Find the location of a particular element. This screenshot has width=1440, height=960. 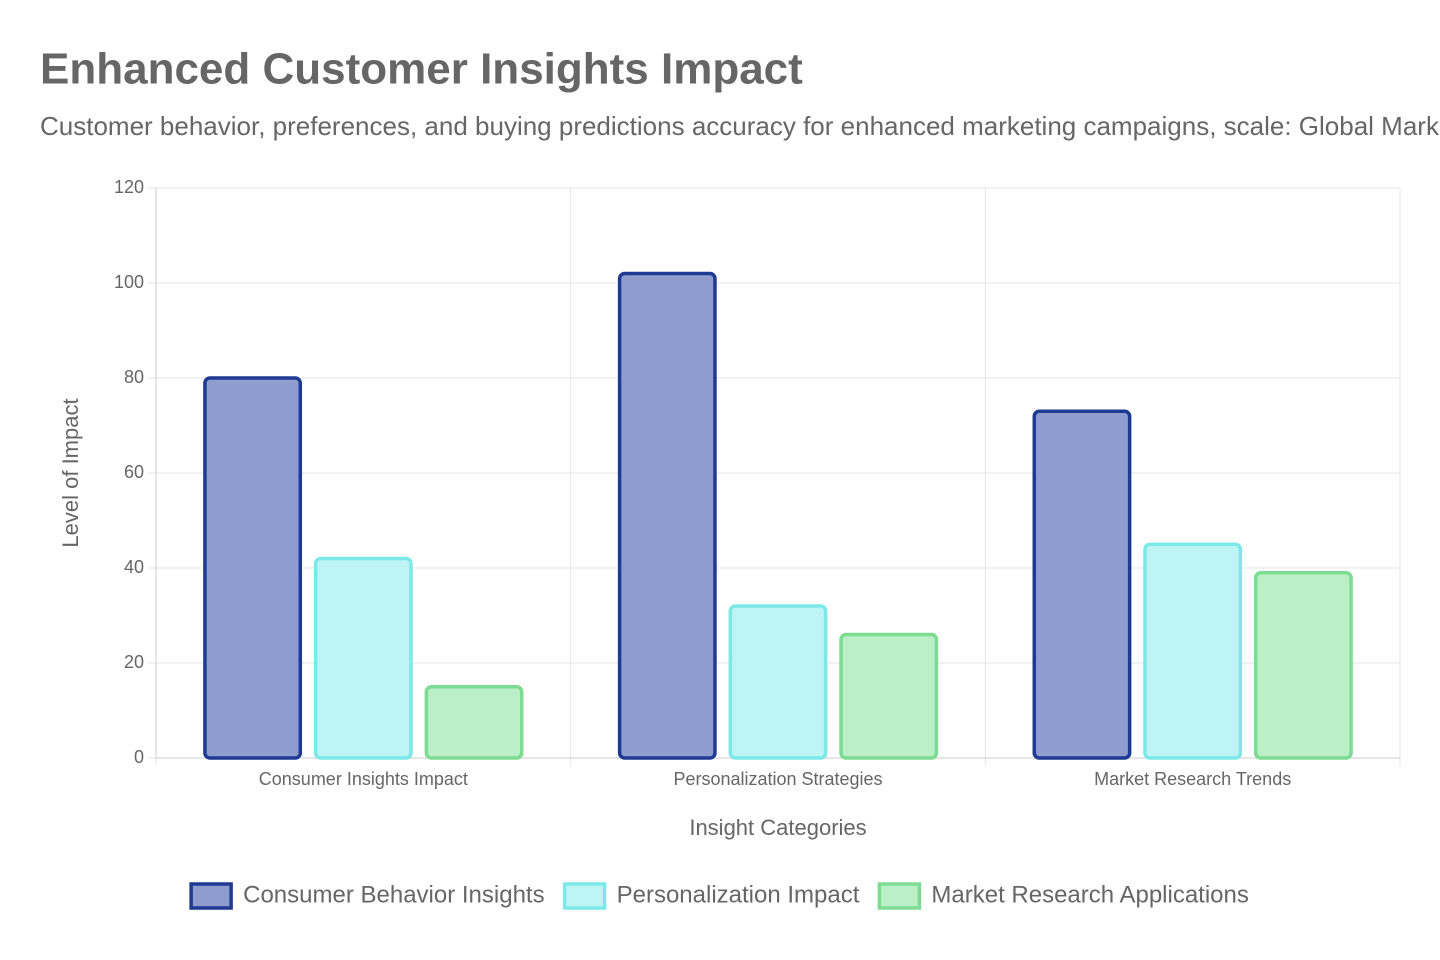

y-tick-label: 40 is located at coordinates (134, 567).